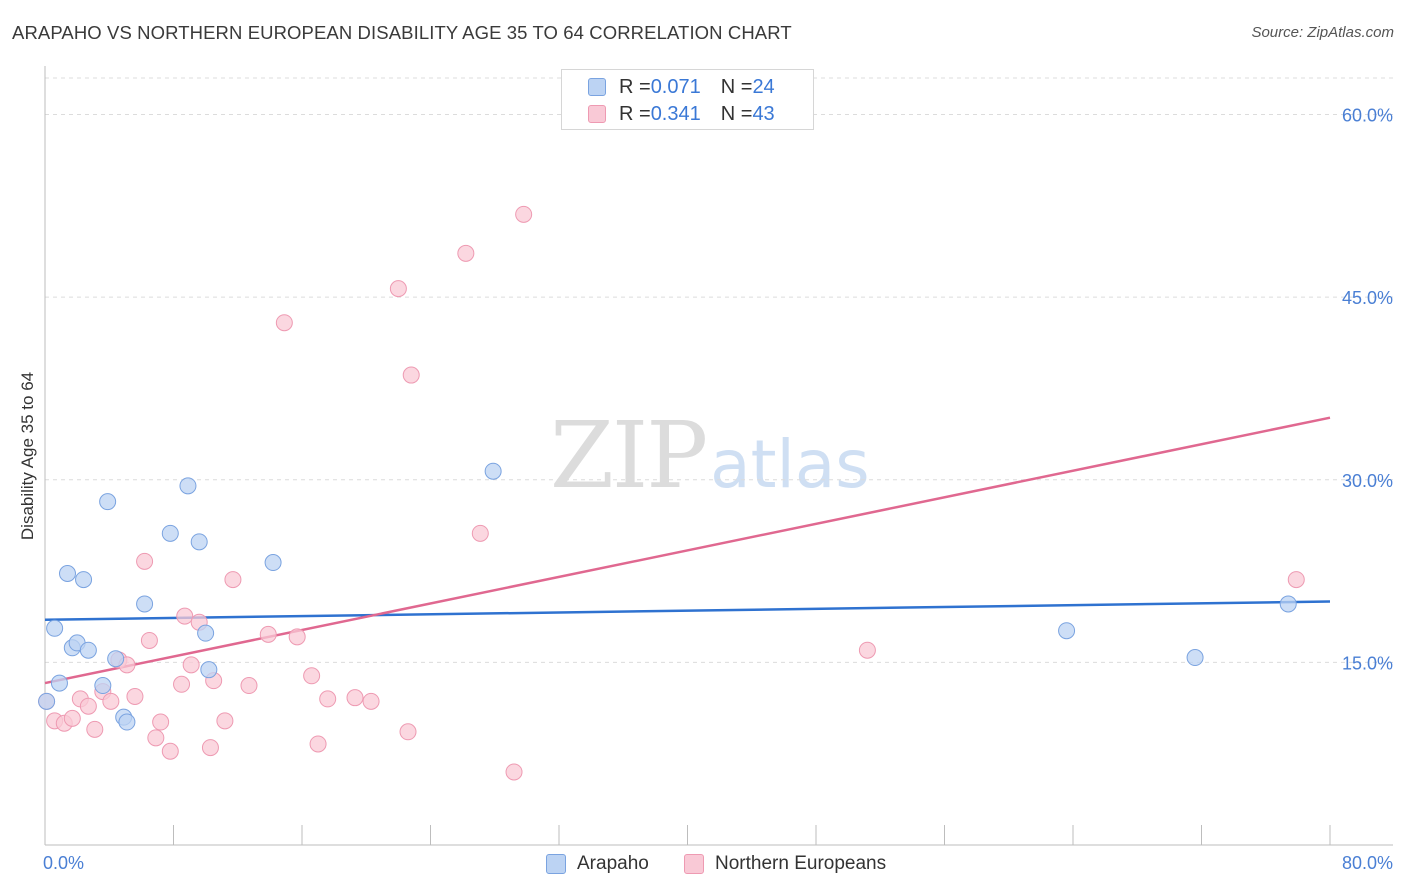 The width and height of the screenshot is (1406, 892). I want to click on legend-row-arapaho: R = 0.071 N = 24, so click(681, 87).